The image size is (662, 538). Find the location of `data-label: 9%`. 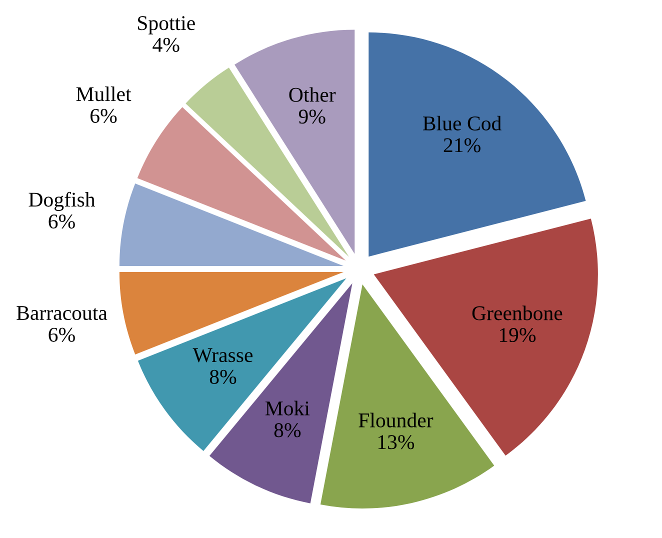

data-label: 9% is located at coordinates (312, 117).